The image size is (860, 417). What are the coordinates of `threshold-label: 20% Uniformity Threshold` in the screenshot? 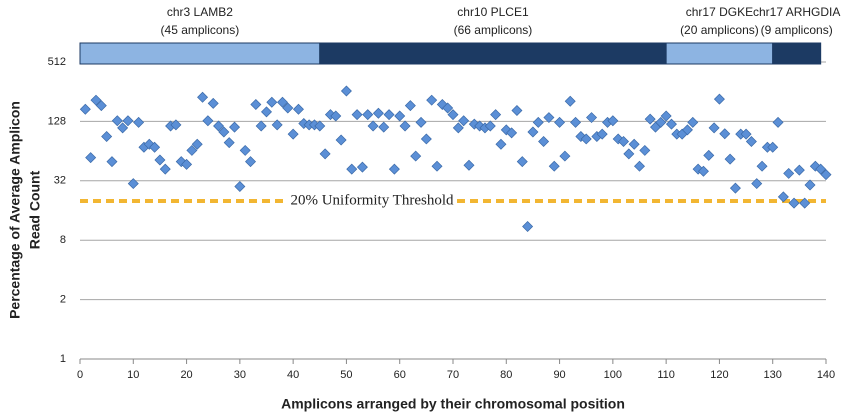 It's located at (372, 200).